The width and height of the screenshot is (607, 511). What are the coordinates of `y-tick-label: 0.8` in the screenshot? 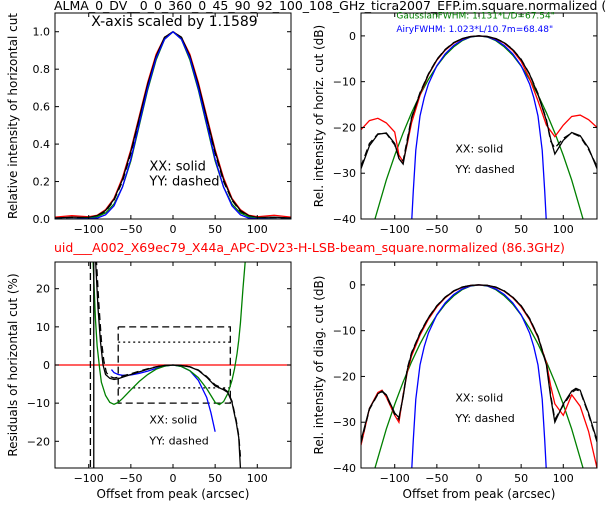 It's located at (42, 69).